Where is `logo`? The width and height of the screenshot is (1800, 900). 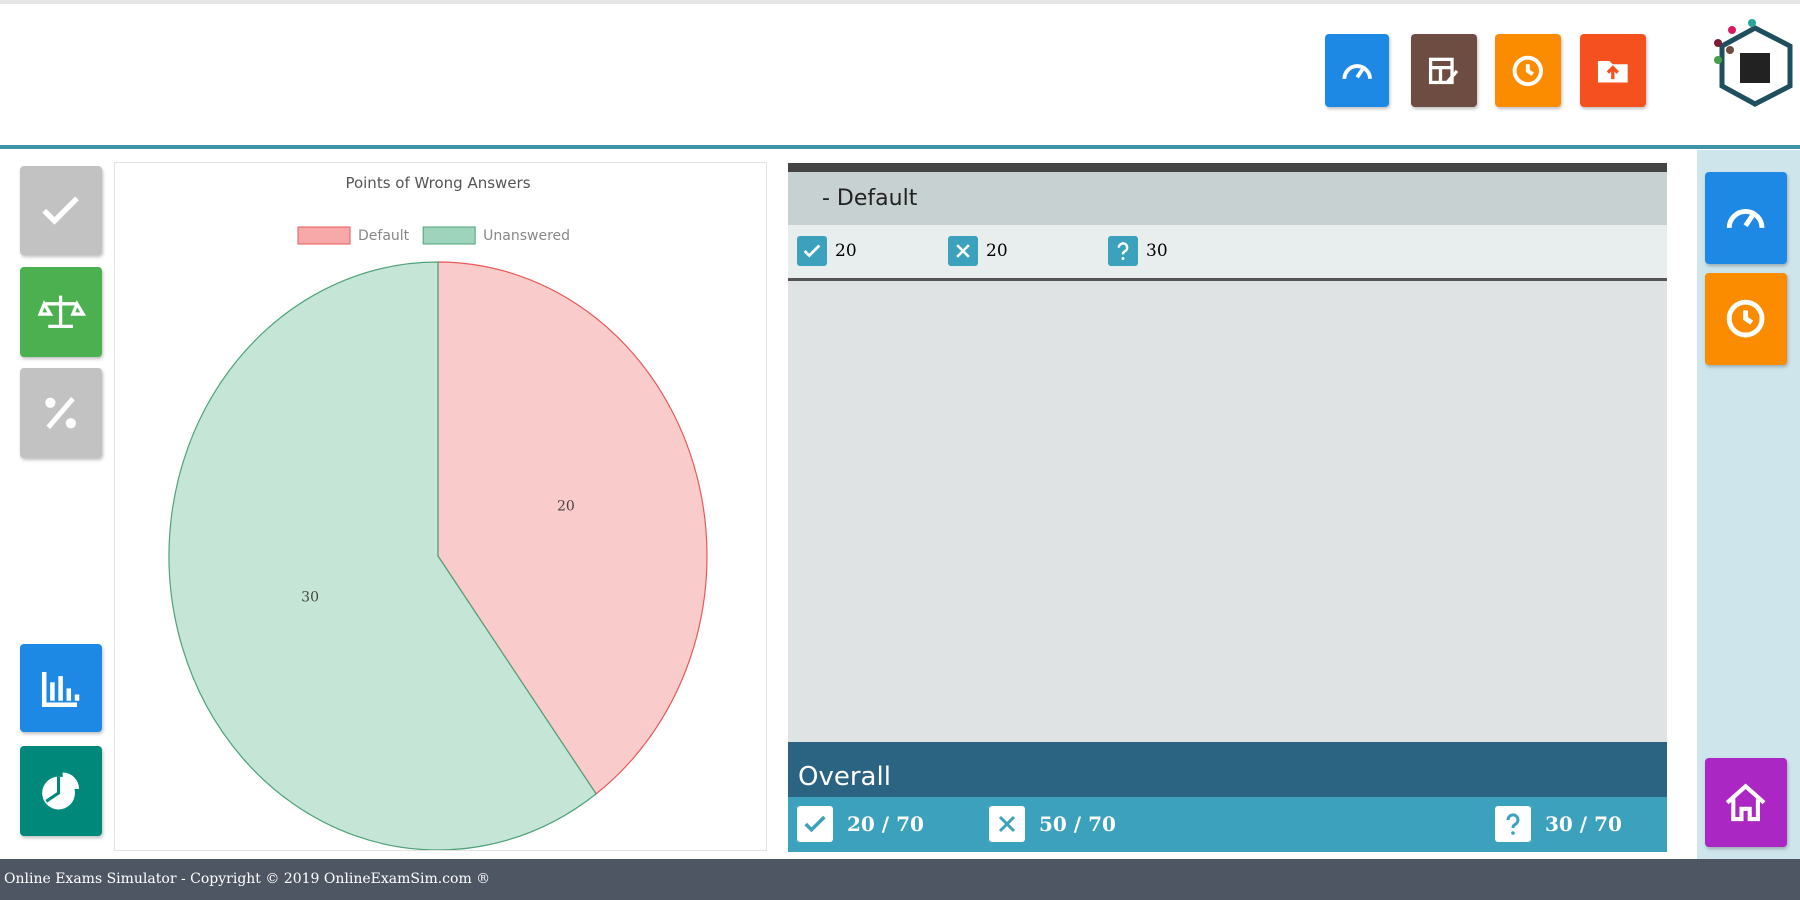
logo is located at coordinates (1753, 63).